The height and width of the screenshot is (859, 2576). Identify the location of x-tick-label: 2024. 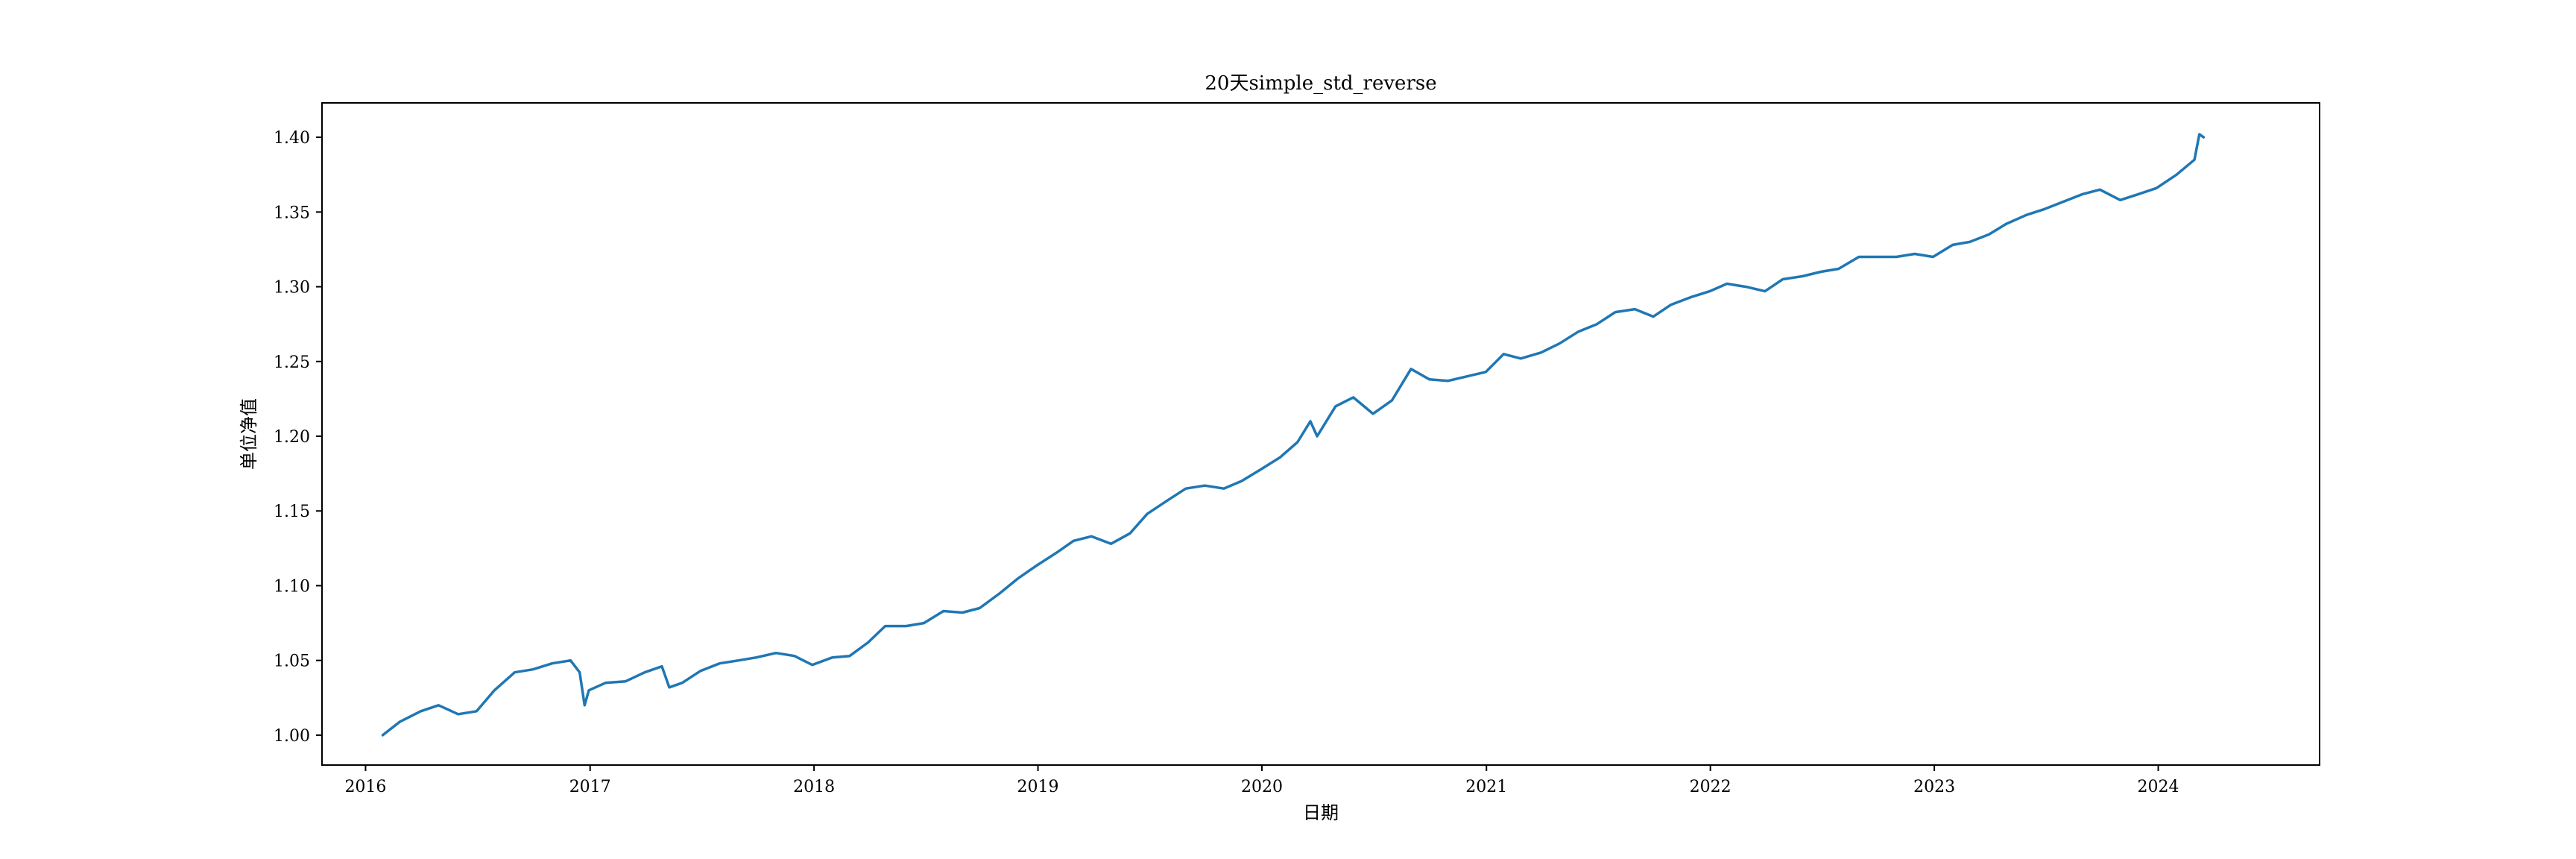
(2158, 787).